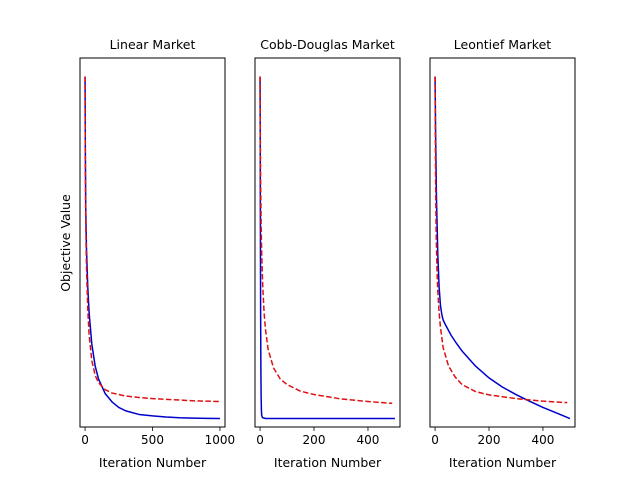  Describe the element at coordinates (153, 462) in the screenshot. I see `x-axis-label-linear-market: Iteration Number` at that location.